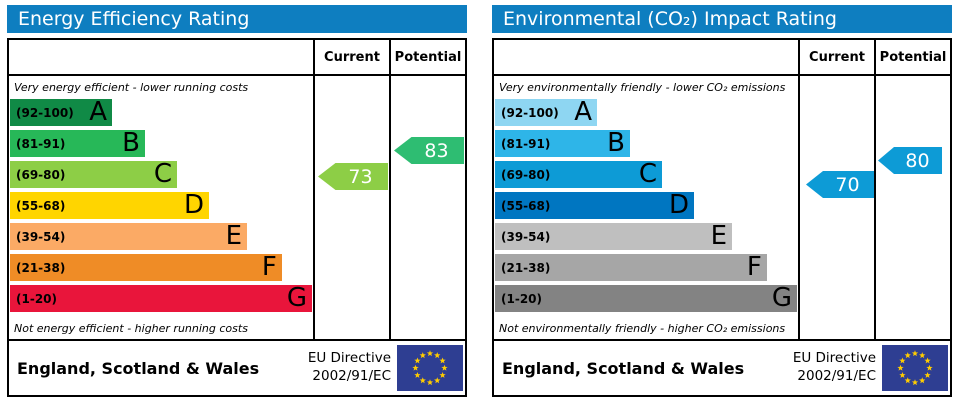 Image resolution: width=957 pixels, height=404 pixels. What do you see at coordinates (427, 207) in the screenshot?
I see `potential-rating-column: 83` at bounding box center [427, 207].